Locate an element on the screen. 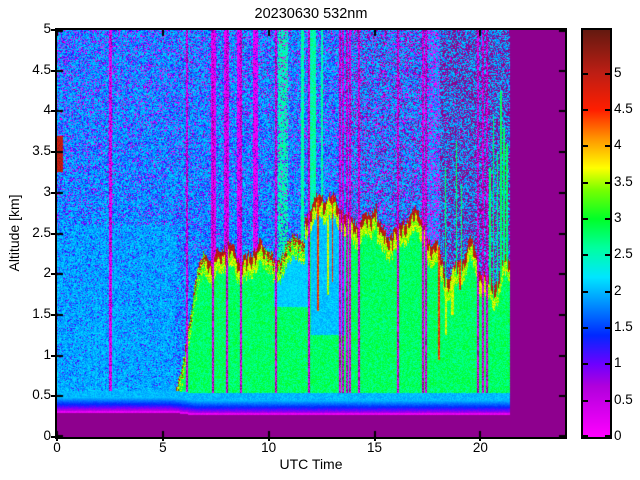  y-tick-label: 4.5 is located at coordinates (41, 69).